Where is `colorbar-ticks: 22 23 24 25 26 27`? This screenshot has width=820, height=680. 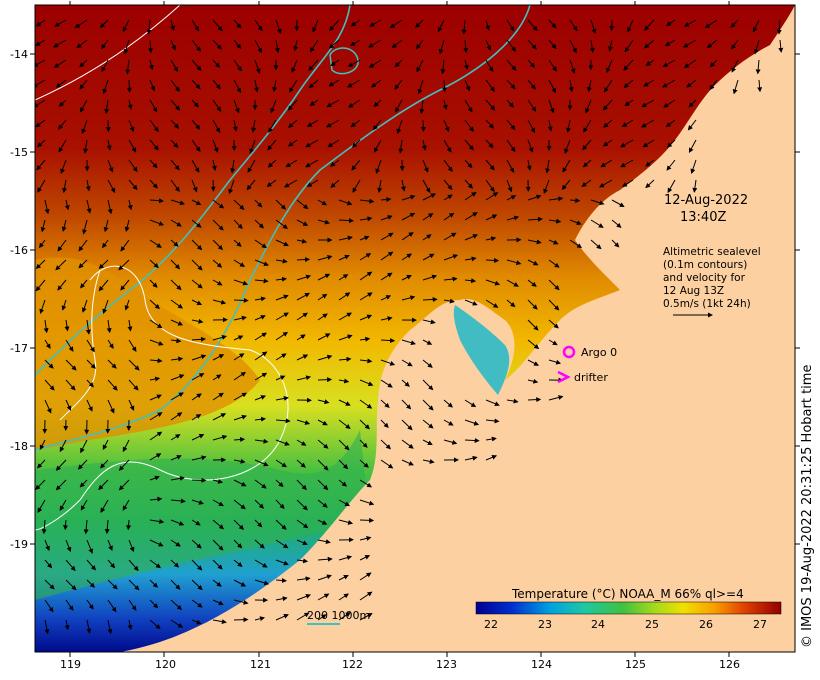
colorbar-ticks: 22 23 24 25 26 27 is located at coordinates (625, 624).